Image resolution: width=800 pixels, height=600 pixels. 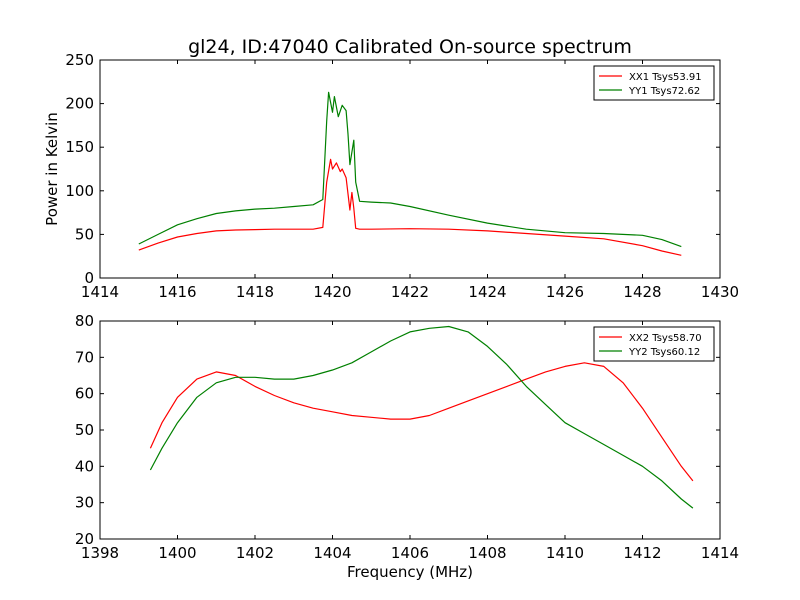 I want to click on x-tick-label: 1404, so click(x=332, y=553).